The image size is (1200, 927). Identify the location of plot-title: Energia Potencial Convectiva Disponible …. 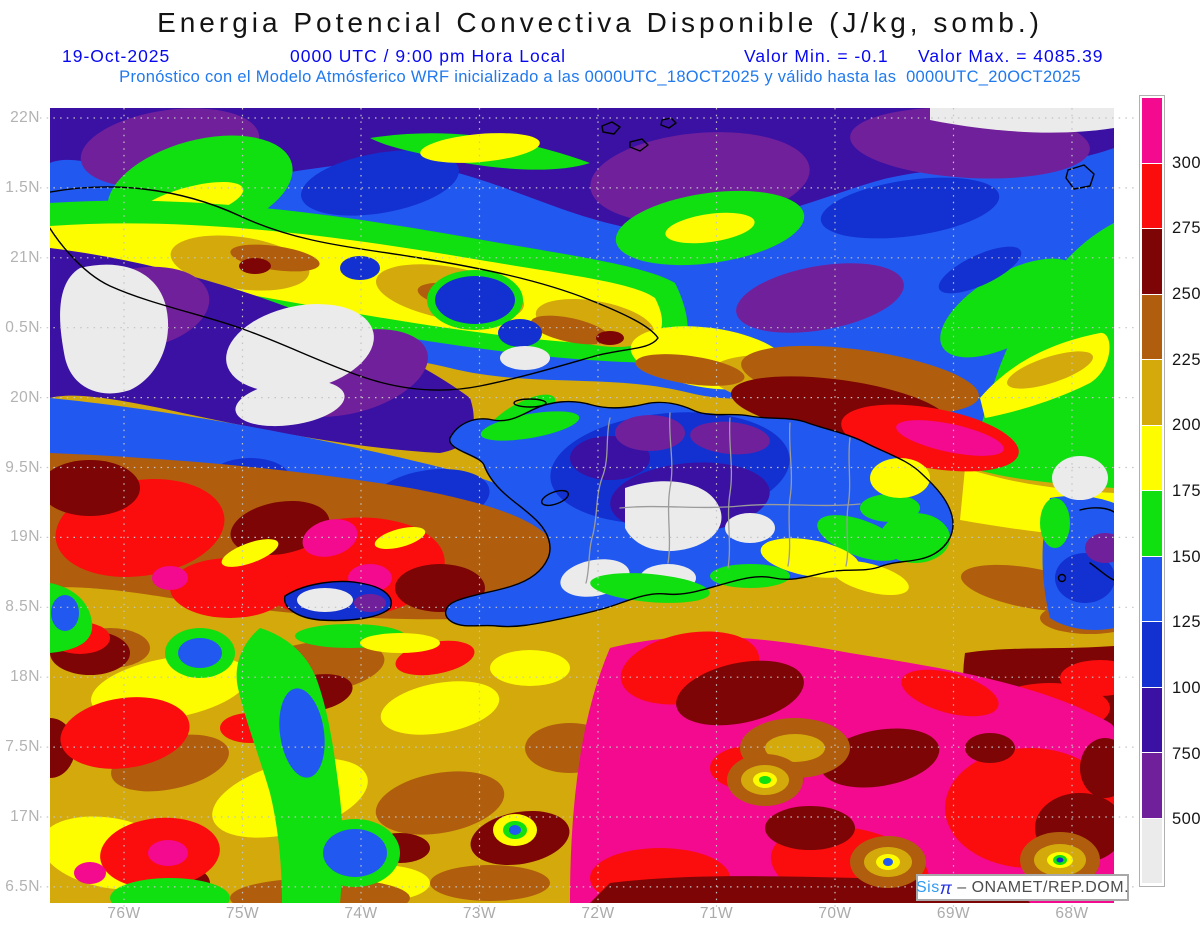
(600, 22).